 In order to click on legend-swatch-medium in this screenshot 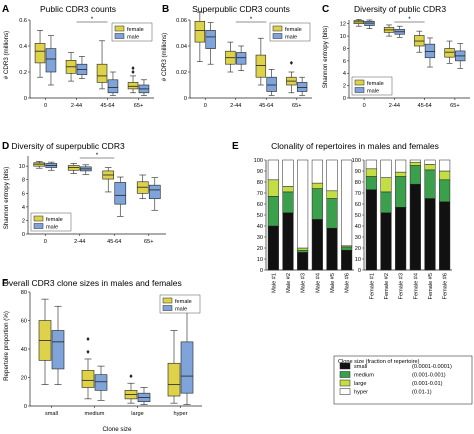, I will do `click(345, 374)`.